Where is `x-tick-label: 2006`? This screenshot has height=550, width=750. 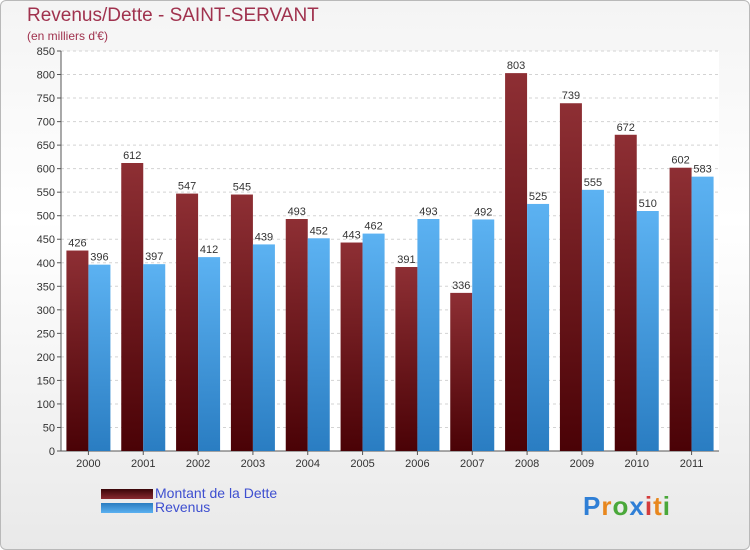 x-tick-label: 2006 is located at coordinates (417, 464).